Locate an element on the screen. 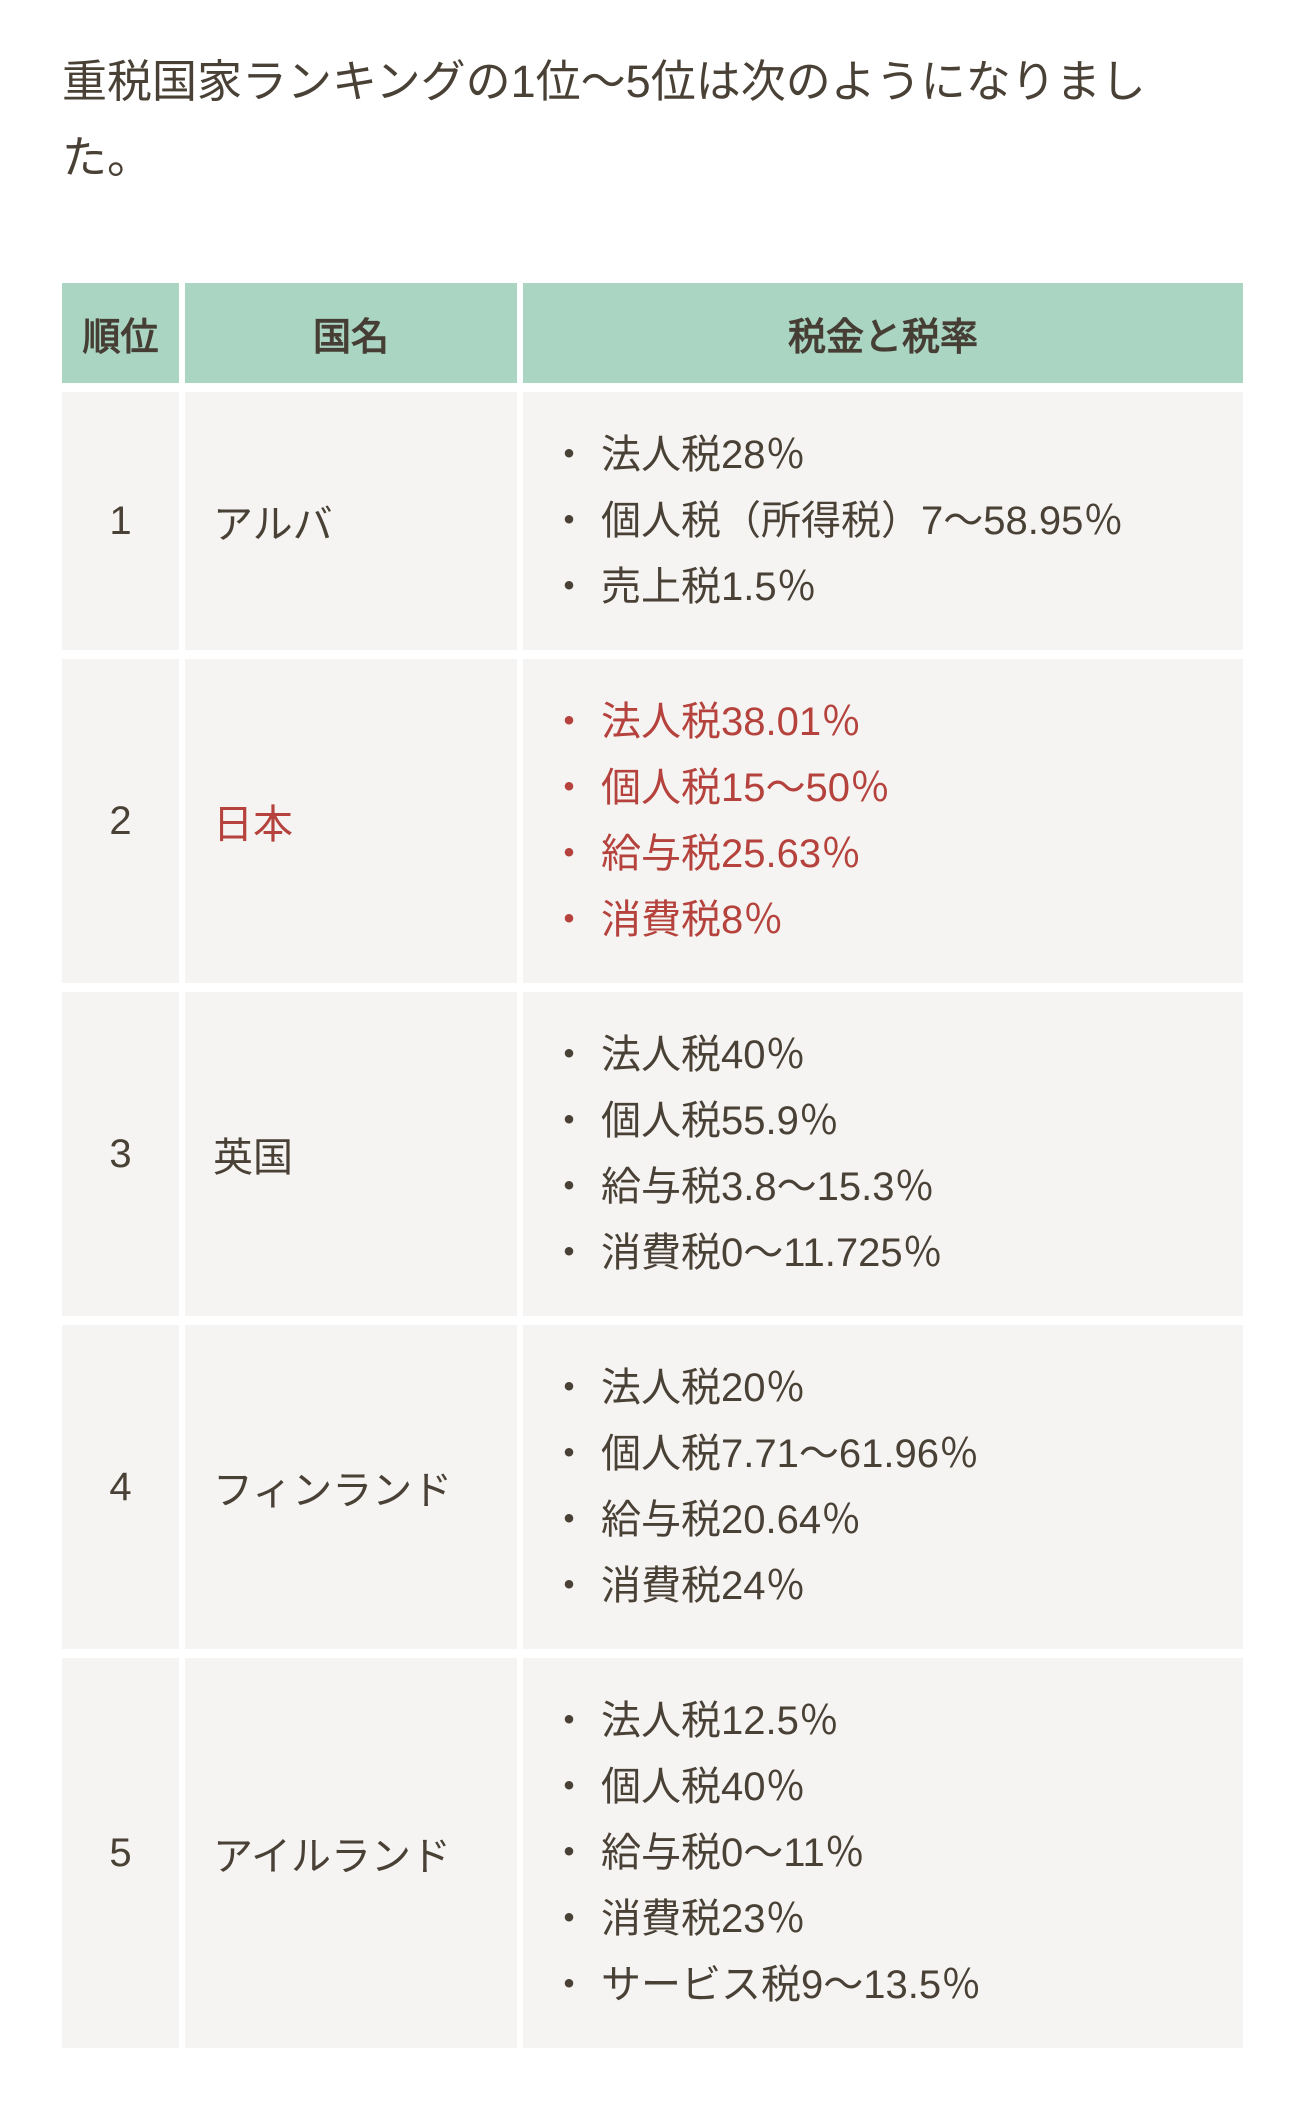 The width and height of the screenshot is (1290, 2108). rank-cell: 1 is located at coordinates (120, 521).